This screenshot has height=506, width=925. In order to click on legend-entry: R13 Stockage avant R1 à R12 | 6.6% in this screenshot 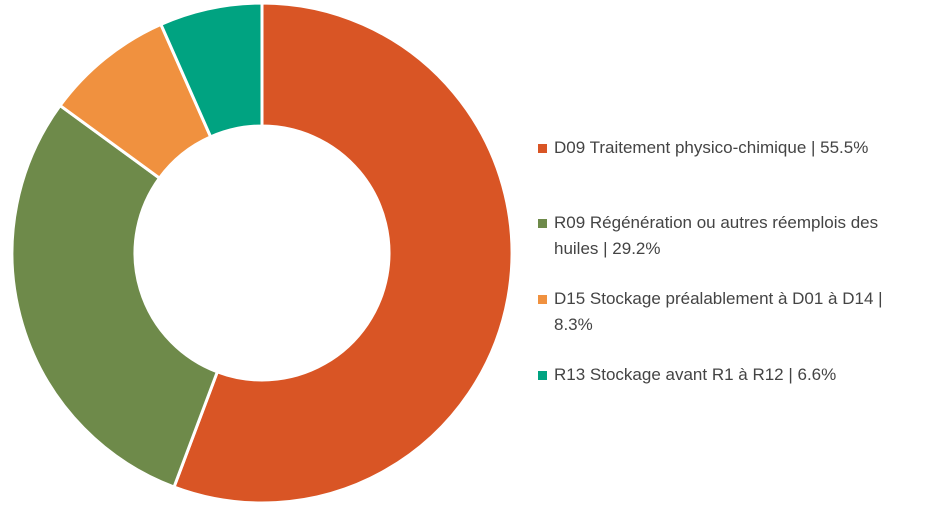, I will do `click(728, 375)`.